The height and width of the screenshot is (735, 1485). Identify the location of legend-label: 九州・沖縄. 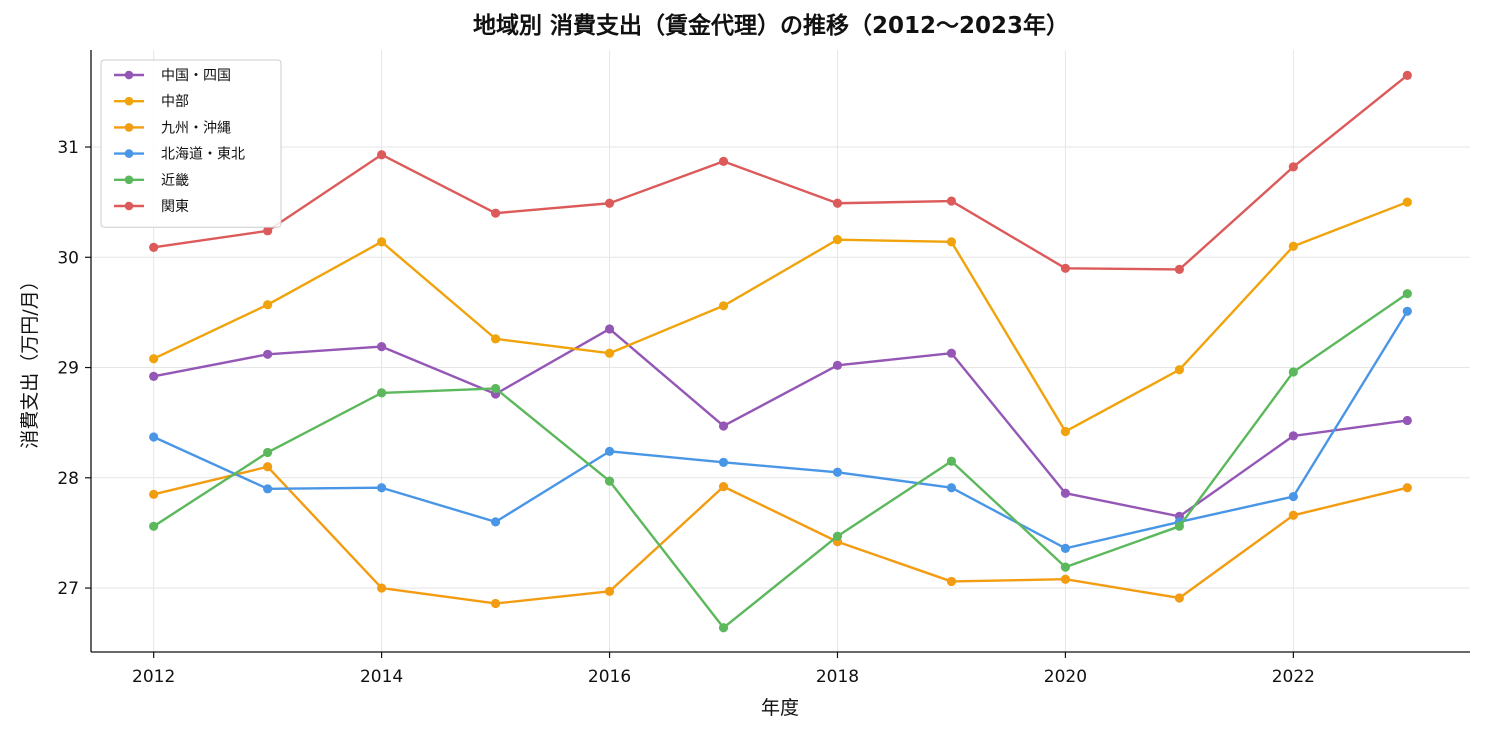
(196, 128).